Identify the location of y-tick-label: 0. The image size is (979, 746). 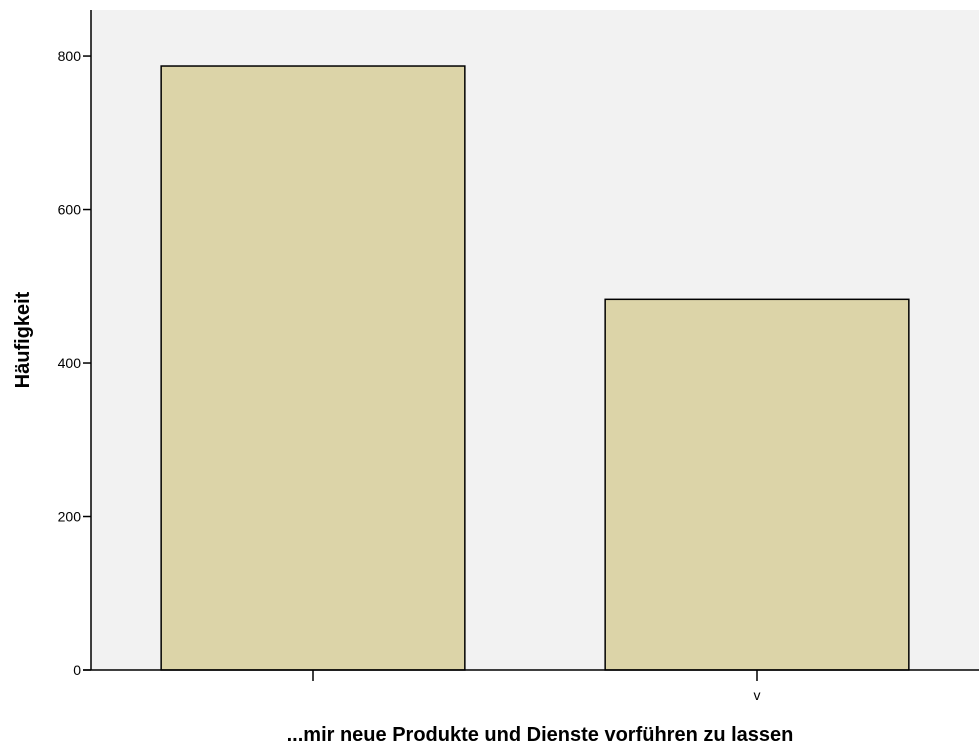
(77, 670).